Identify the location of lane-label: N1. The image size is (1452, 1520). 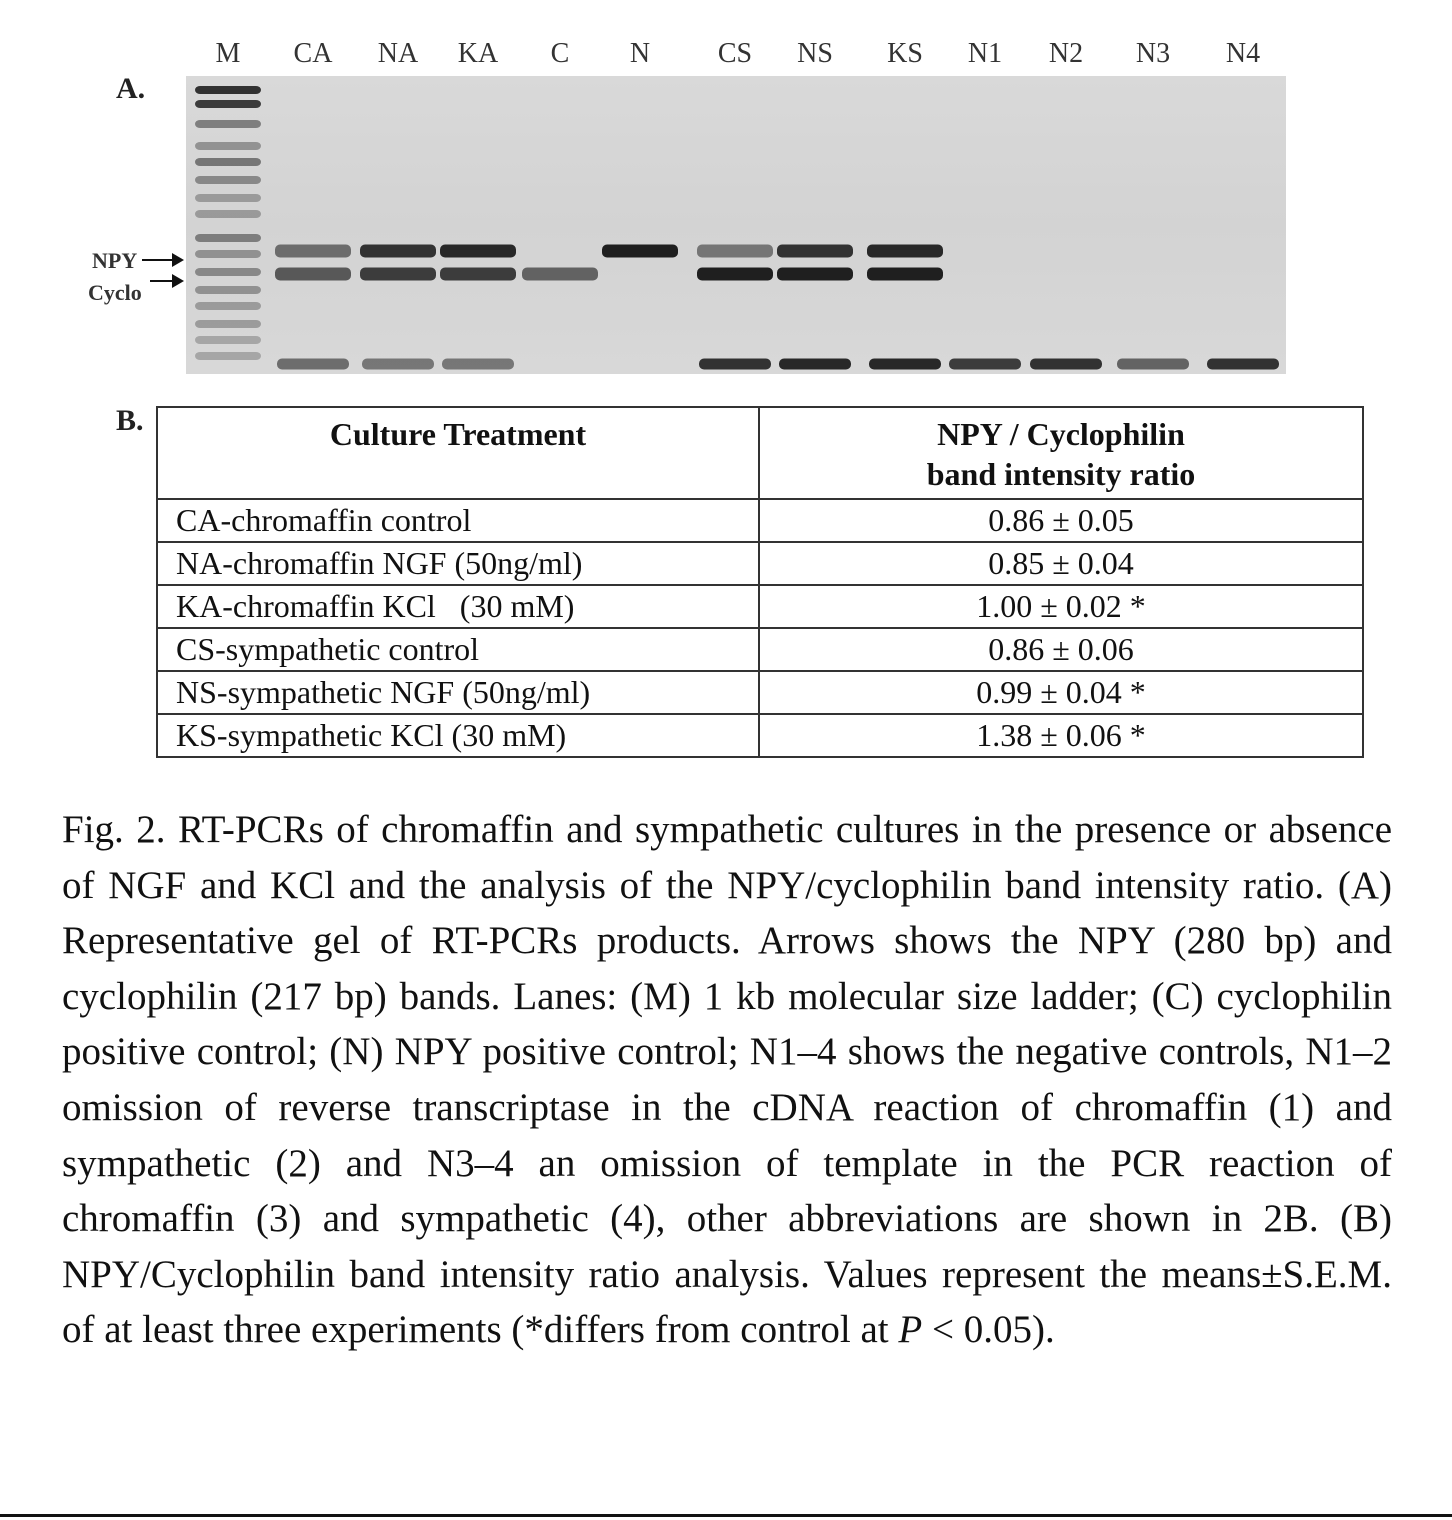
(985, 53).